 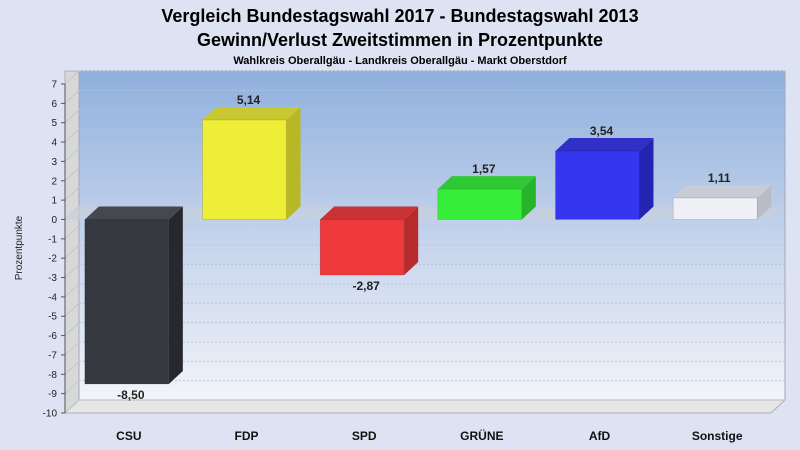 What do you see at coordinates (54, 104) in the screenshot?
I see `y-tick-label: 6` at bounding box center [54, 104].